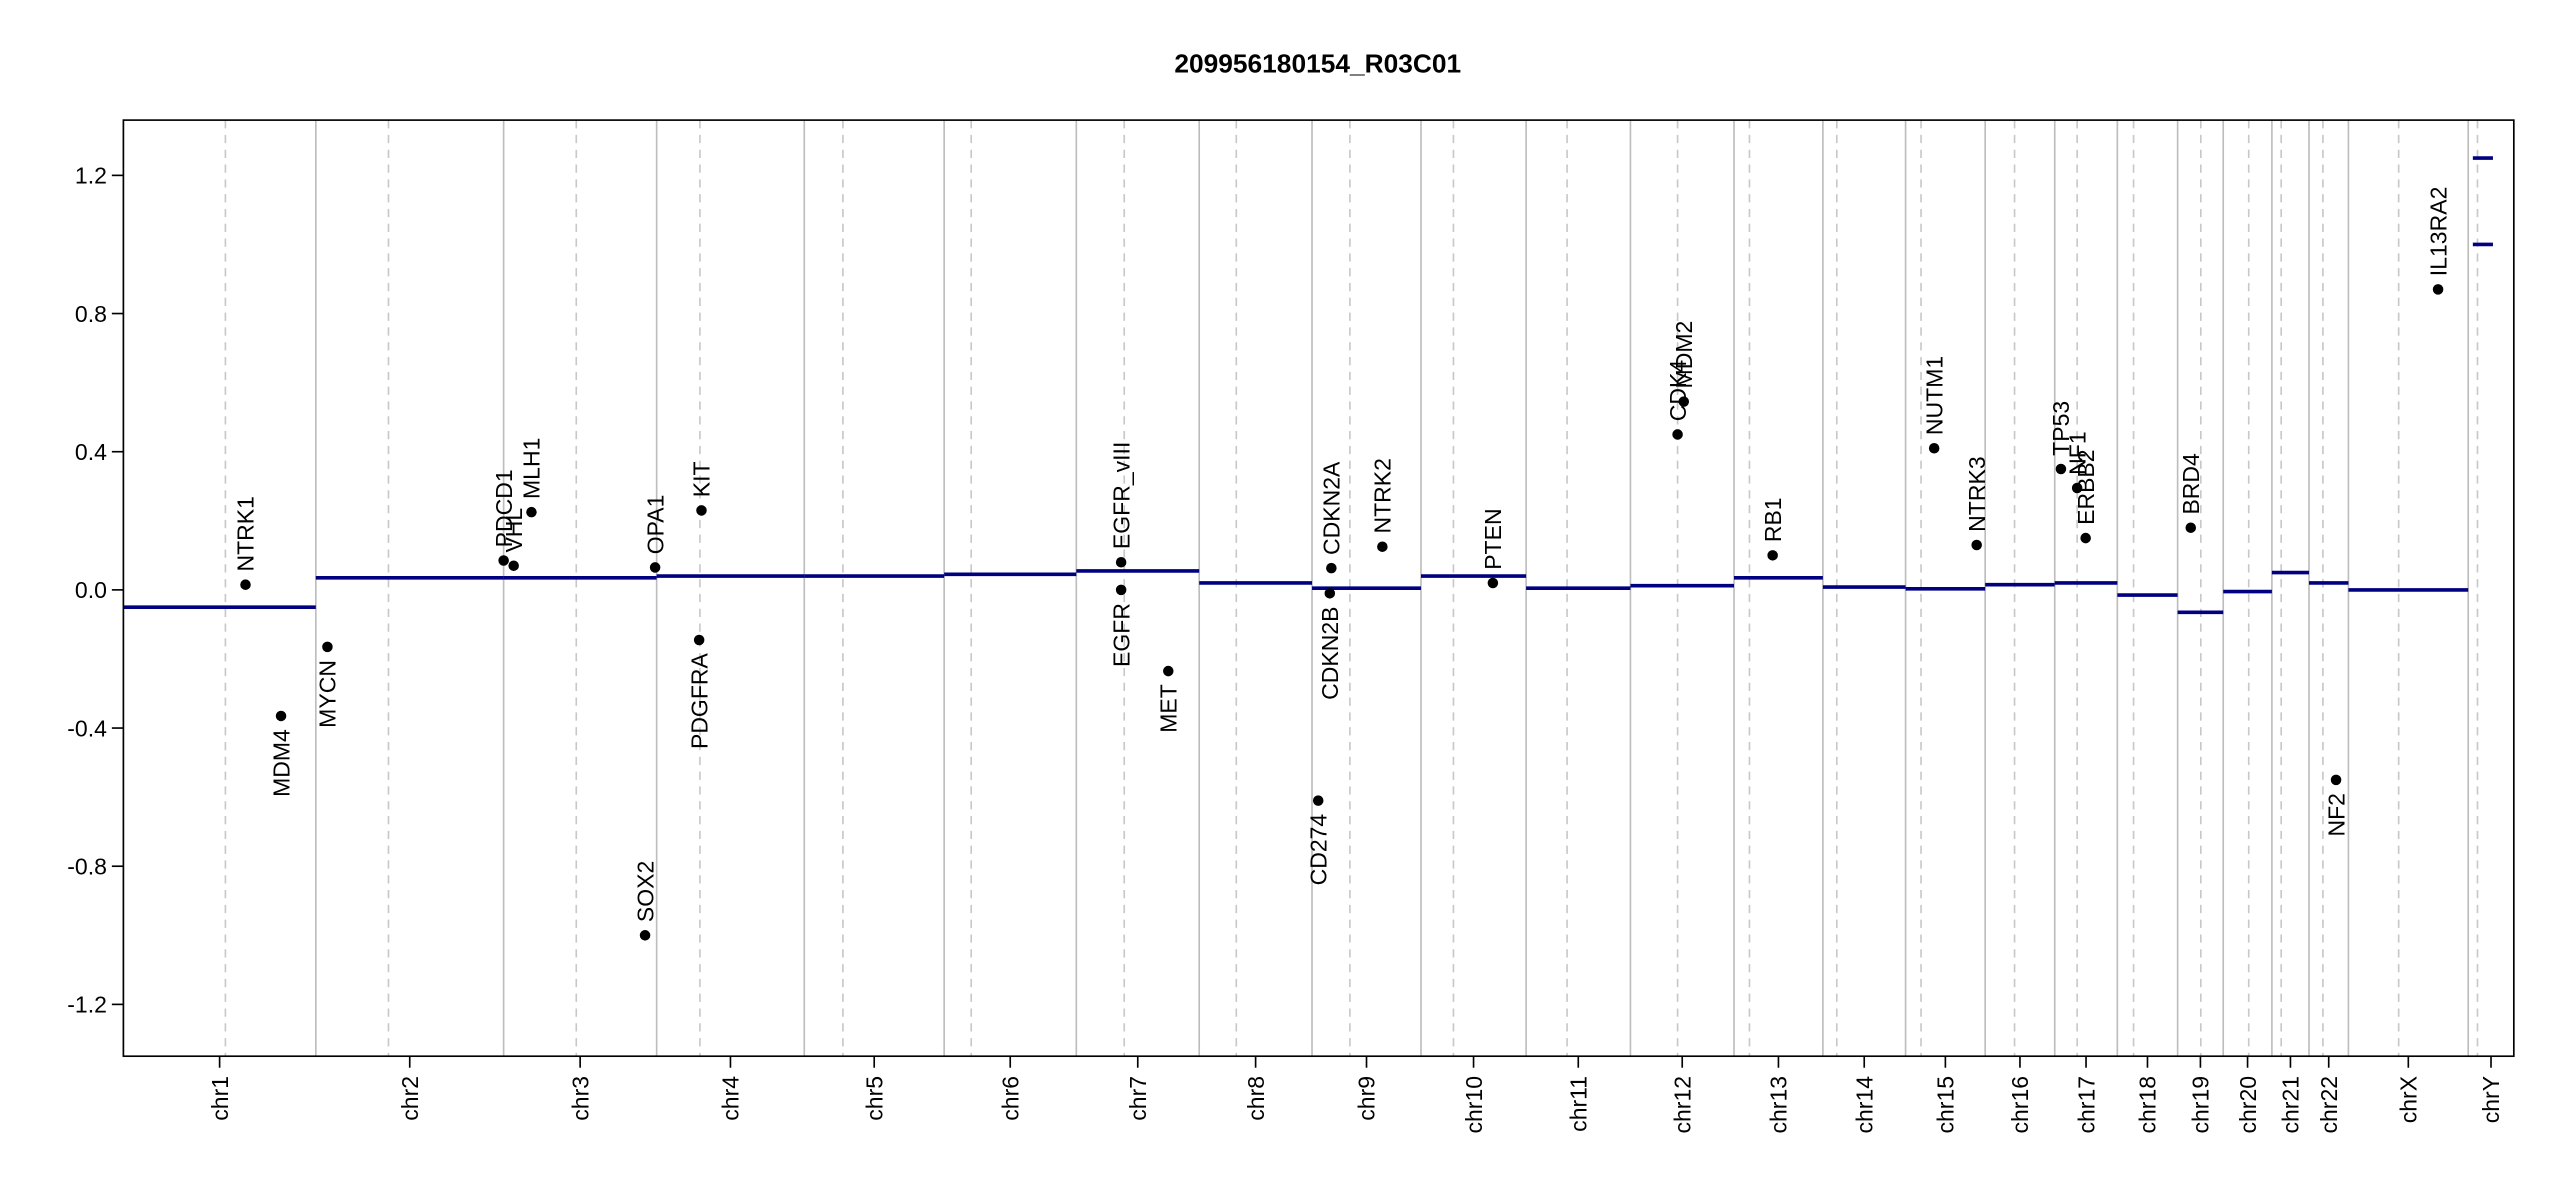 This screenshot has width=2550, height=1200. What do you see at coordinates (91, 590) in the screenshot?
I see `y-tick-label: 0.0` at bounding box center [91, 590].